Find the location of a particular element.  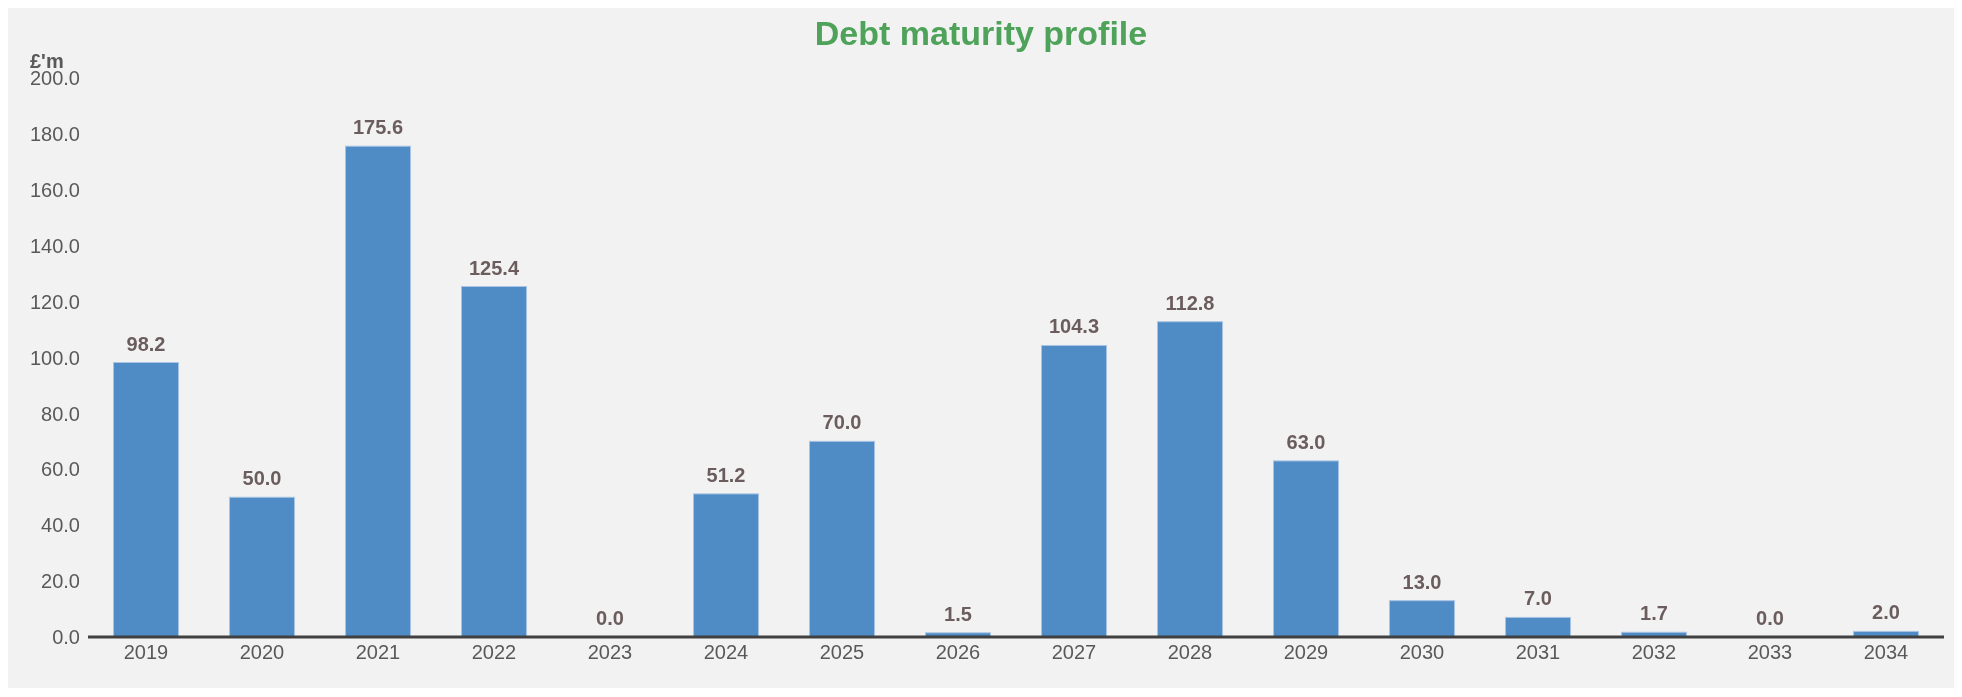

y-tick-label: 120.0 is located at coordinates (54, 301).